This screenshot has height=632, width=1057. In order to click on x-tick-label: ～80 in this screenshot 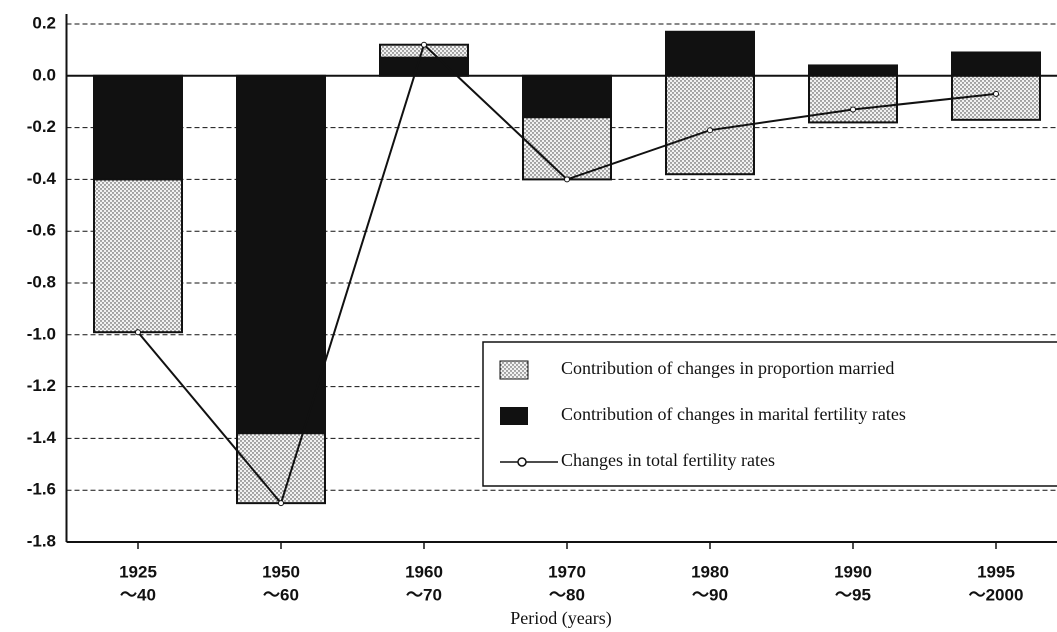, I will do `click(567, 594)`.